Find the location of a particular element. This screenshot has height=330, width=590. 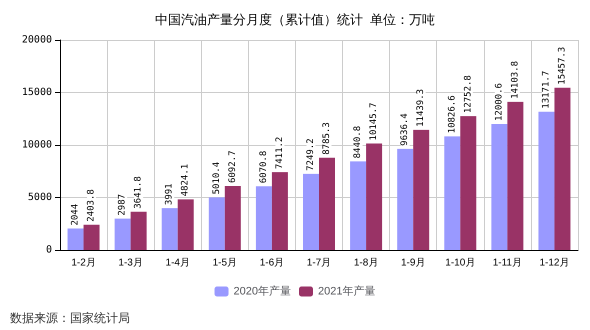

data-label: 8785.3 is located at coordinates (327, 138).